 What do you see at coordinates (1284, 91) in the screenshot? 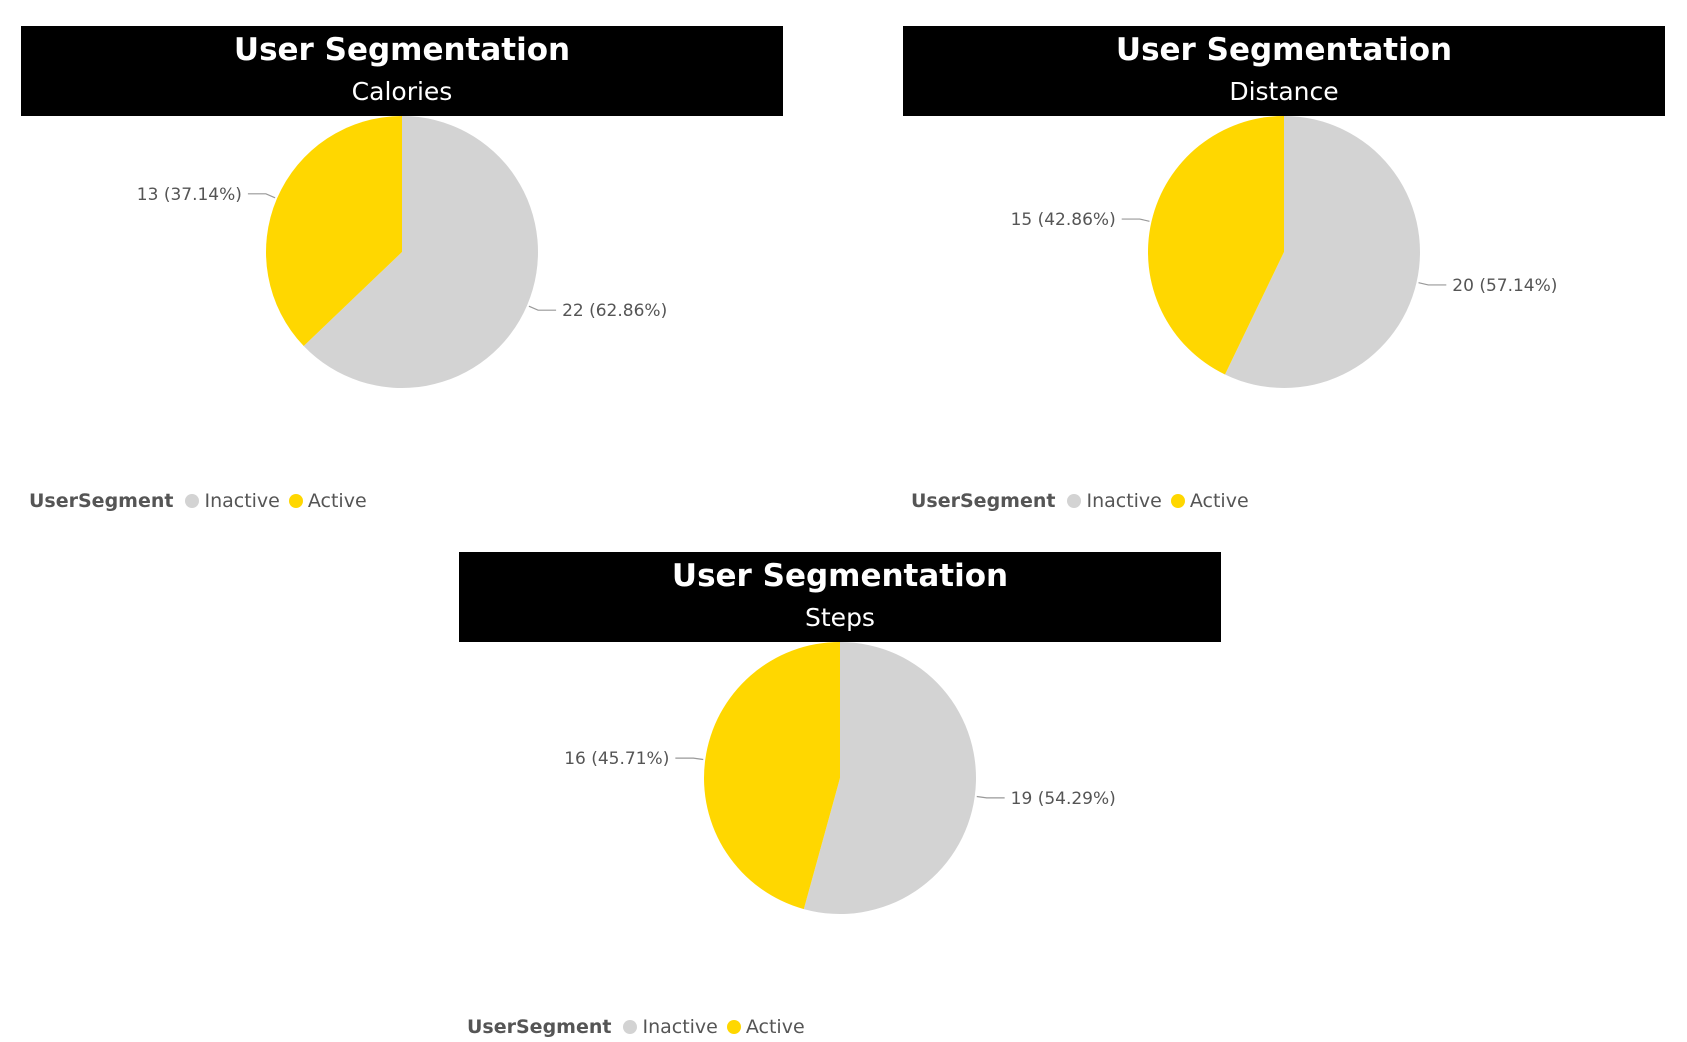
I see `chart-subtitle: Distance` at bounding box center [1284, 91].